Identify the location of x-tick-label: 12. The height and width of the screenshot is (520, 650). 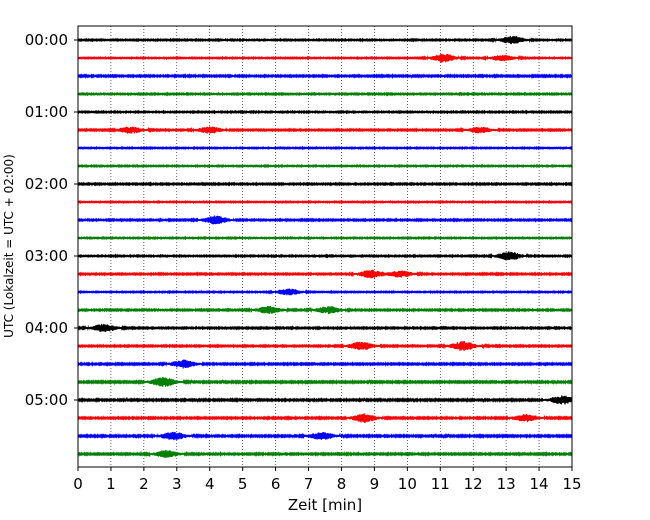
(473, 484).